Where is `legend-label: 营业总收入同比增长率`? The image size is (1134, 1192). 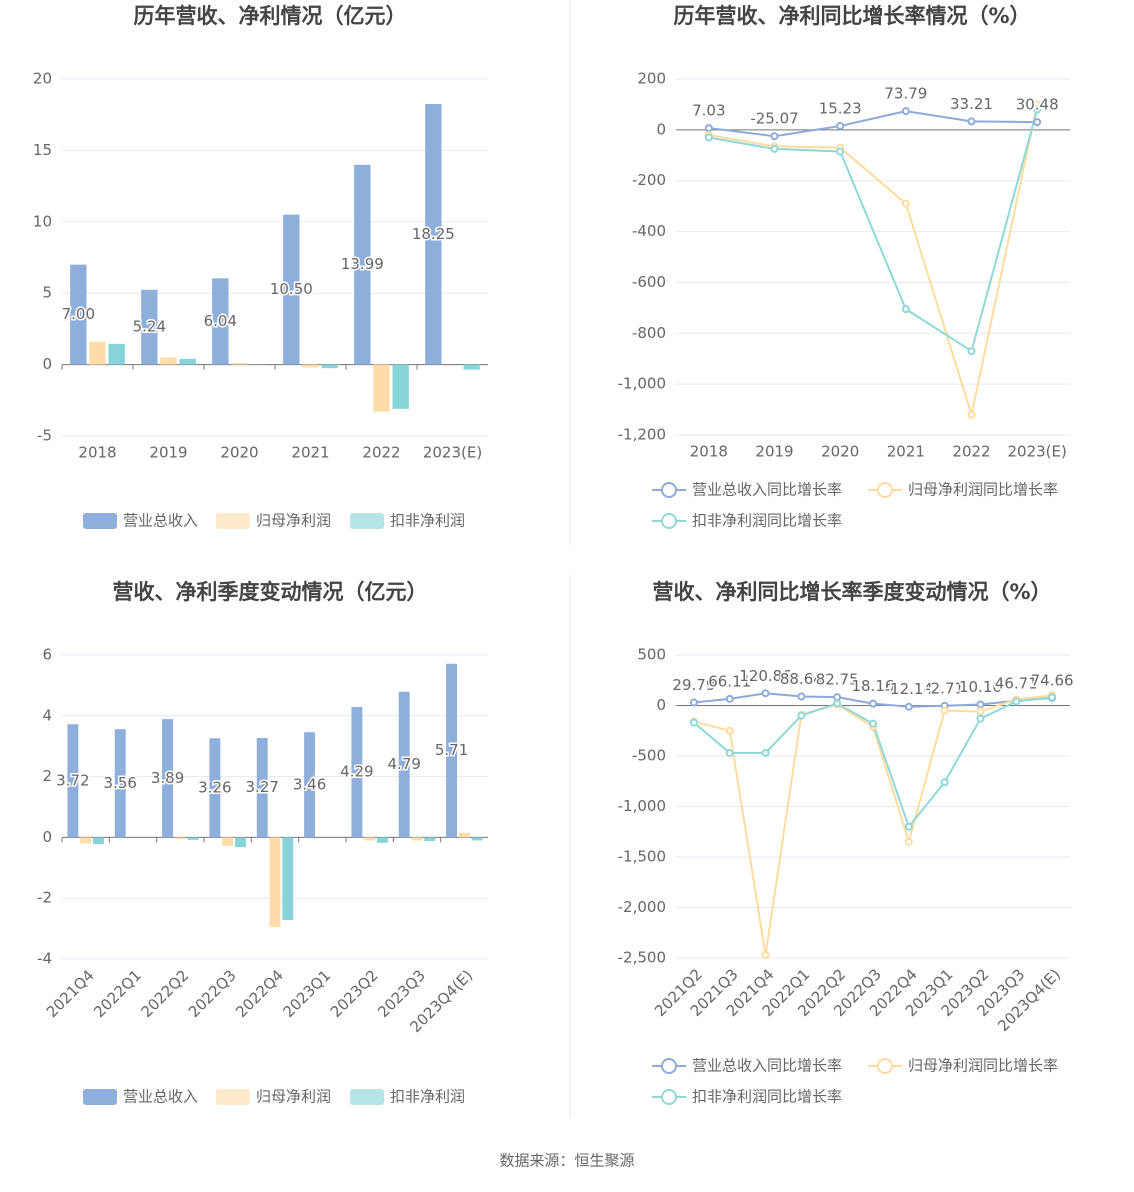 legend-label: 营业总收入同比增长率 is located at coordinates (767, 490).